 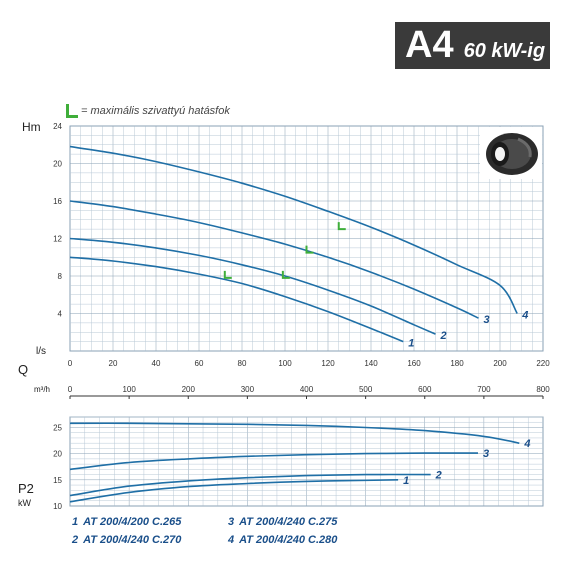 What do you see at coordinates (26, 488) in the screenshot?
I see `power-y-label: P2` at bounding box center [26, 488].